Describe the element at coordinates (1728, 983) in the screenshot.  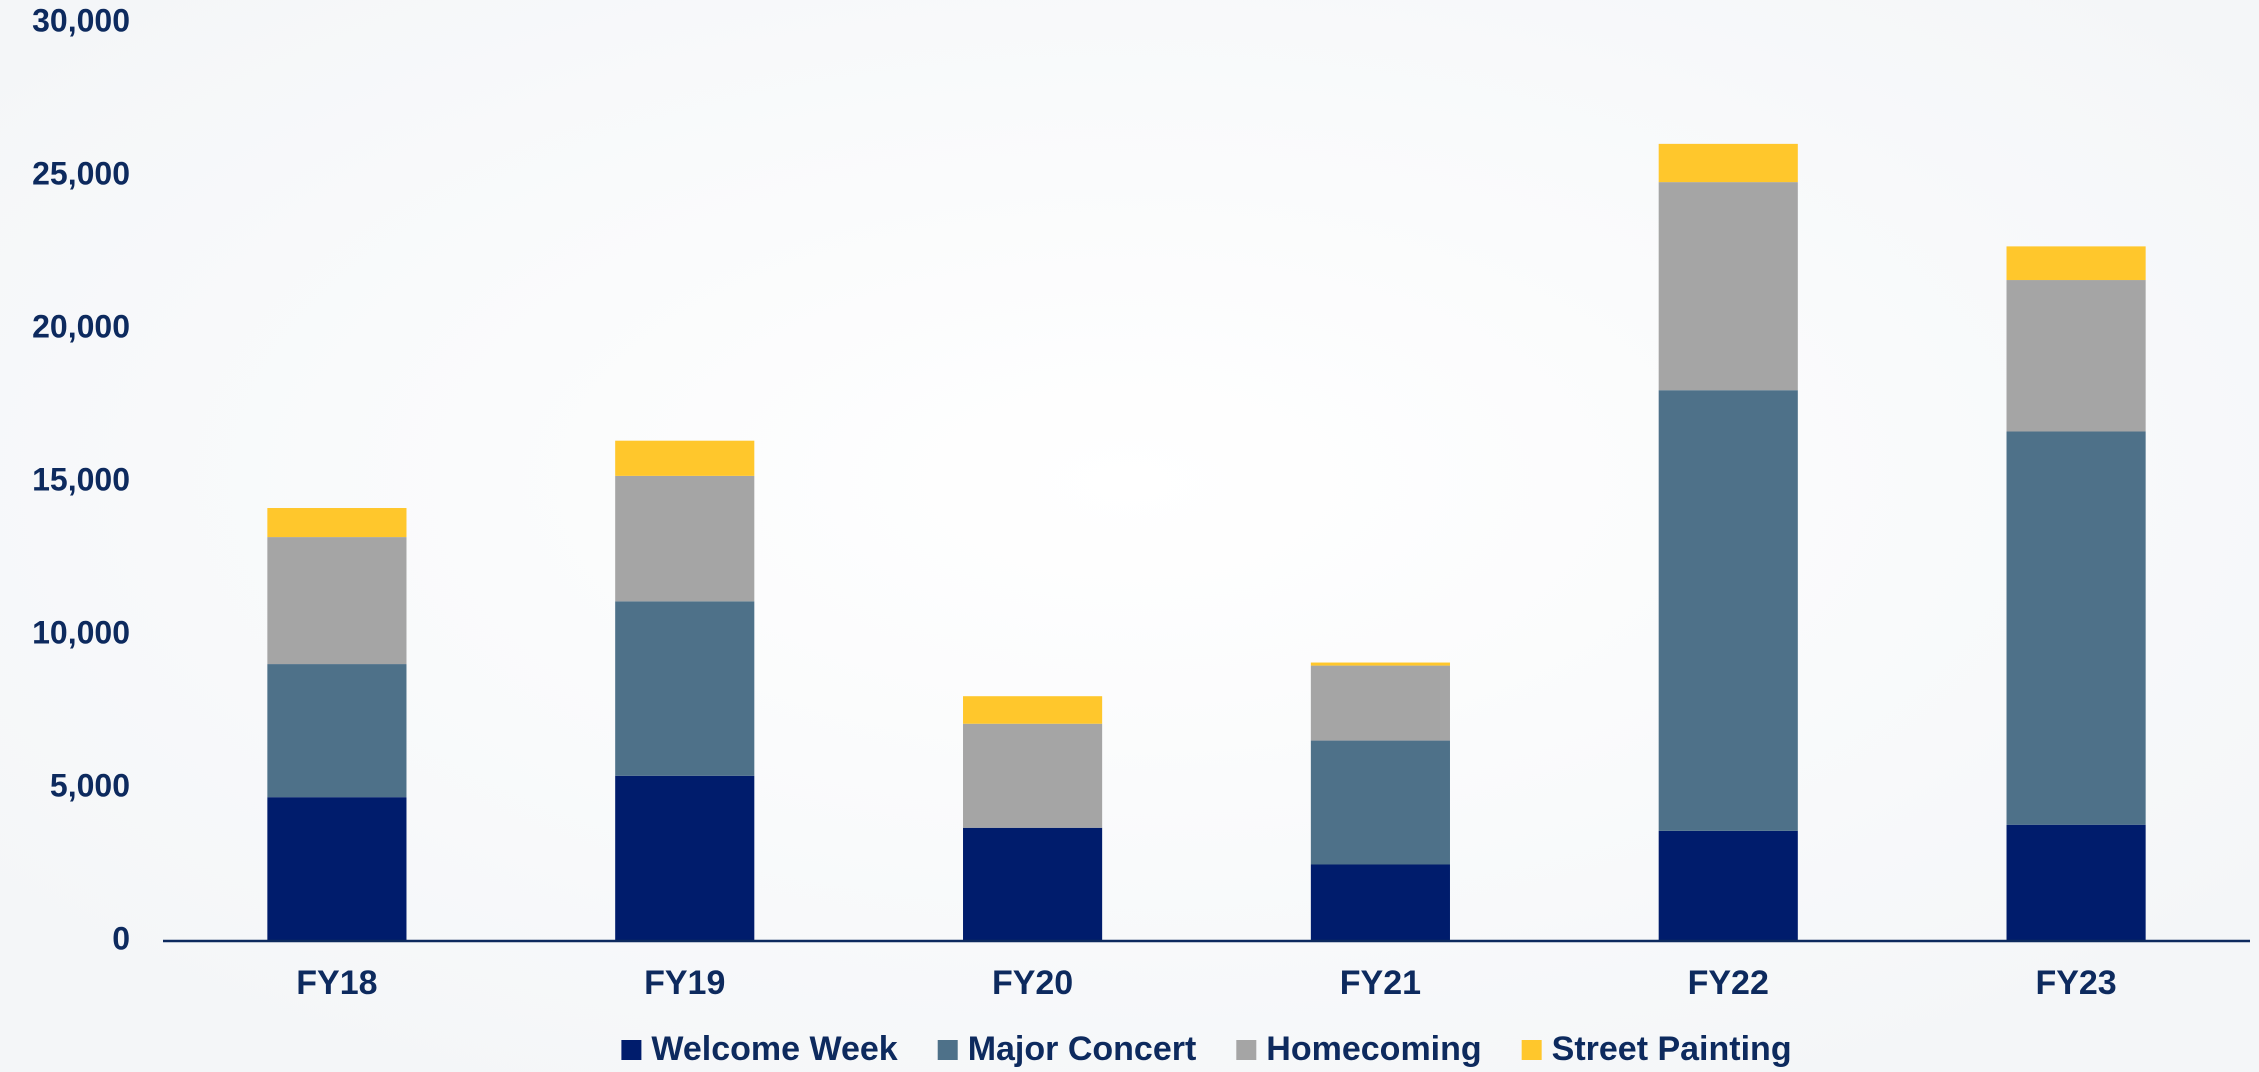
I see `x-tick-label: FY22` at that location.